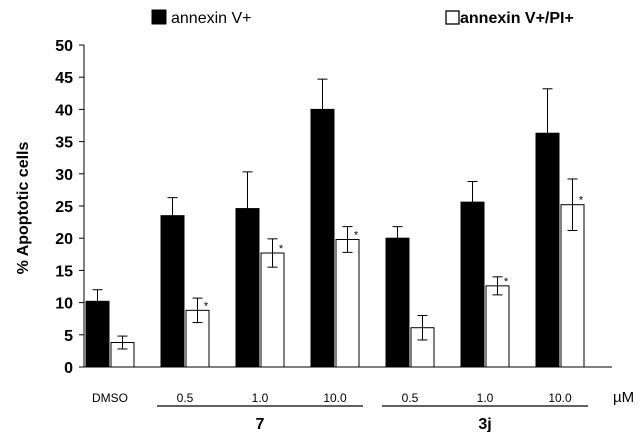 The width and height of the screenshot is (641, 432). Describe the element at coordinates (64, 175) in the screenshot. I see `y-tick-label: 30` at that location.